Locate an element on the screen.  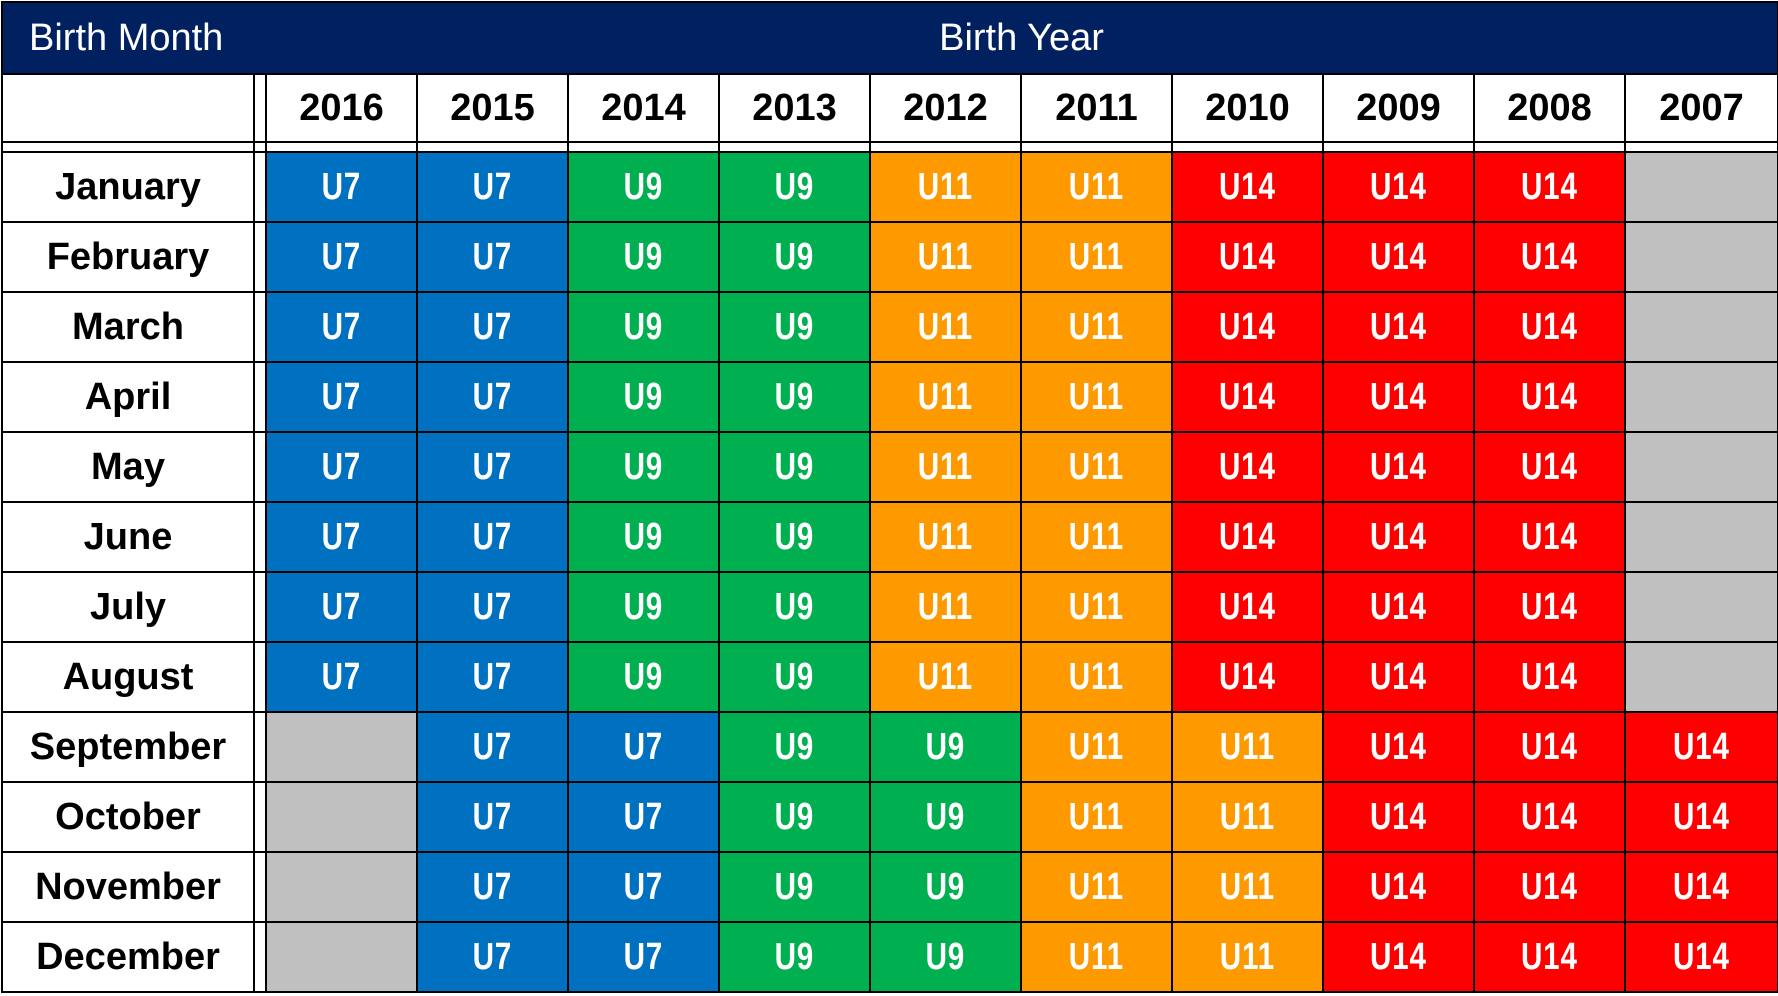
month-row-january: January U7 U7 U9 U9 U11 U11 U14 U14 U14 is located at coordinates (889, 187).